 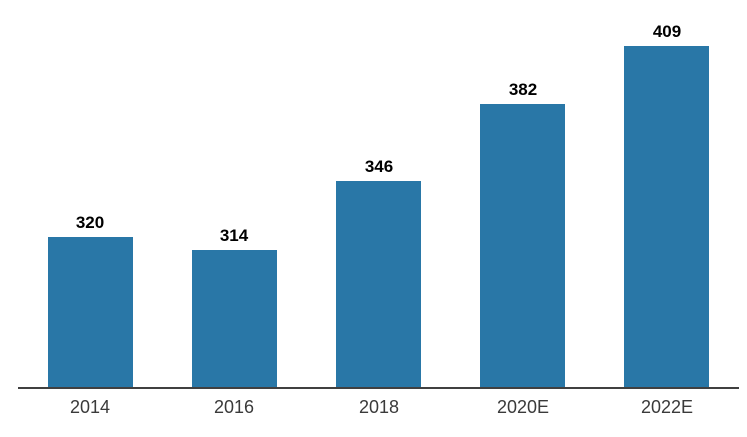 What do you see at coordinates (667, 407) in the screenshot?
I see `x-tick-label: 2022E` at bounding box center [667, 407].